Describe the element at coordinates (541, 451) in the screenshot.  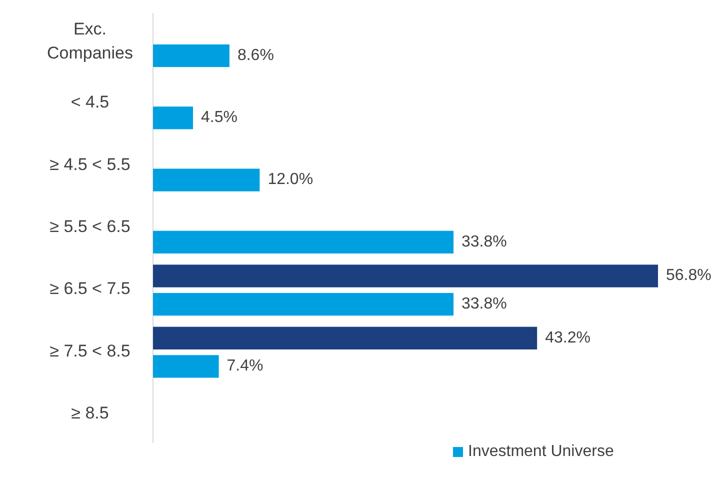
I see `legend-label: Investment Universe` at that location.